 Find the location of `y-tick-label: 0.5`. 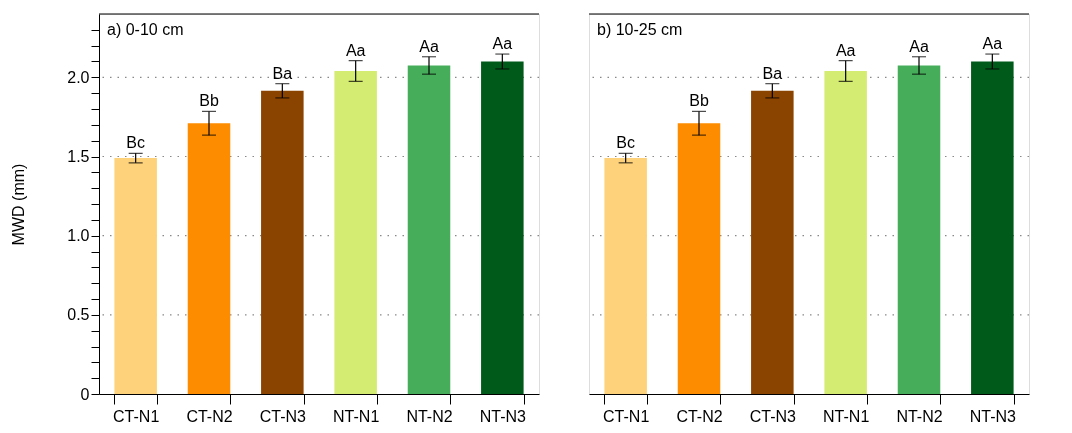

y-tick-label: 0.5 is located at coordinates (78, 315).